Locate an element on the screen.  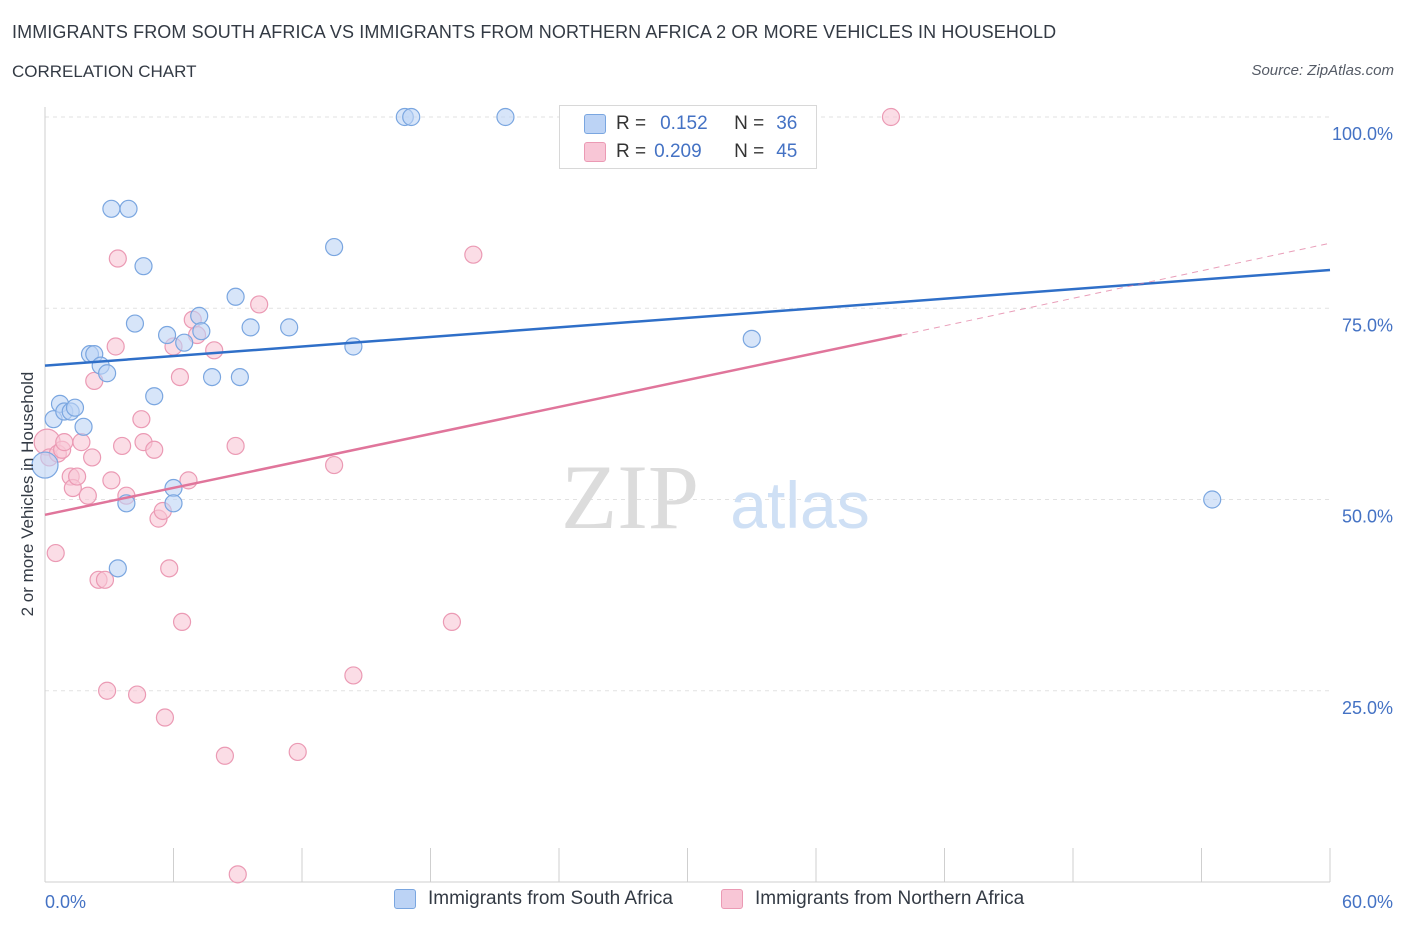
y-tick-label-100: 100.0% is located at coordinates (1362, 134).